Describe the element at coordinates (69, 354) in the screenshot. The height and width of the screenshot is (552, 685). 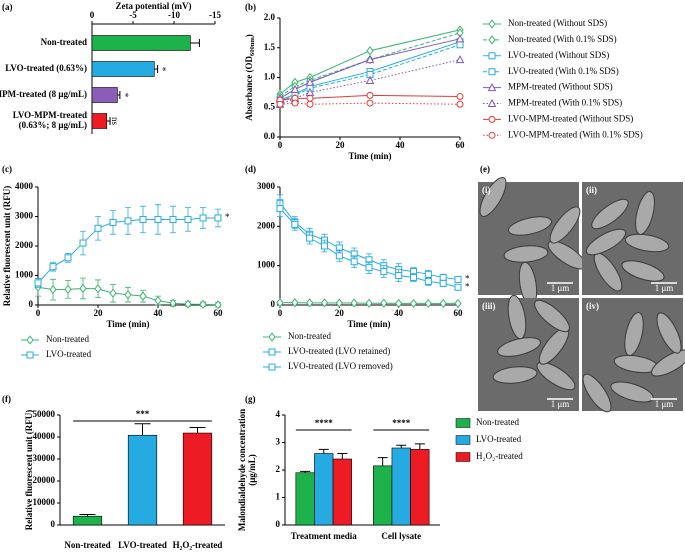
I see `legend-label: LVO-treated` at that location.